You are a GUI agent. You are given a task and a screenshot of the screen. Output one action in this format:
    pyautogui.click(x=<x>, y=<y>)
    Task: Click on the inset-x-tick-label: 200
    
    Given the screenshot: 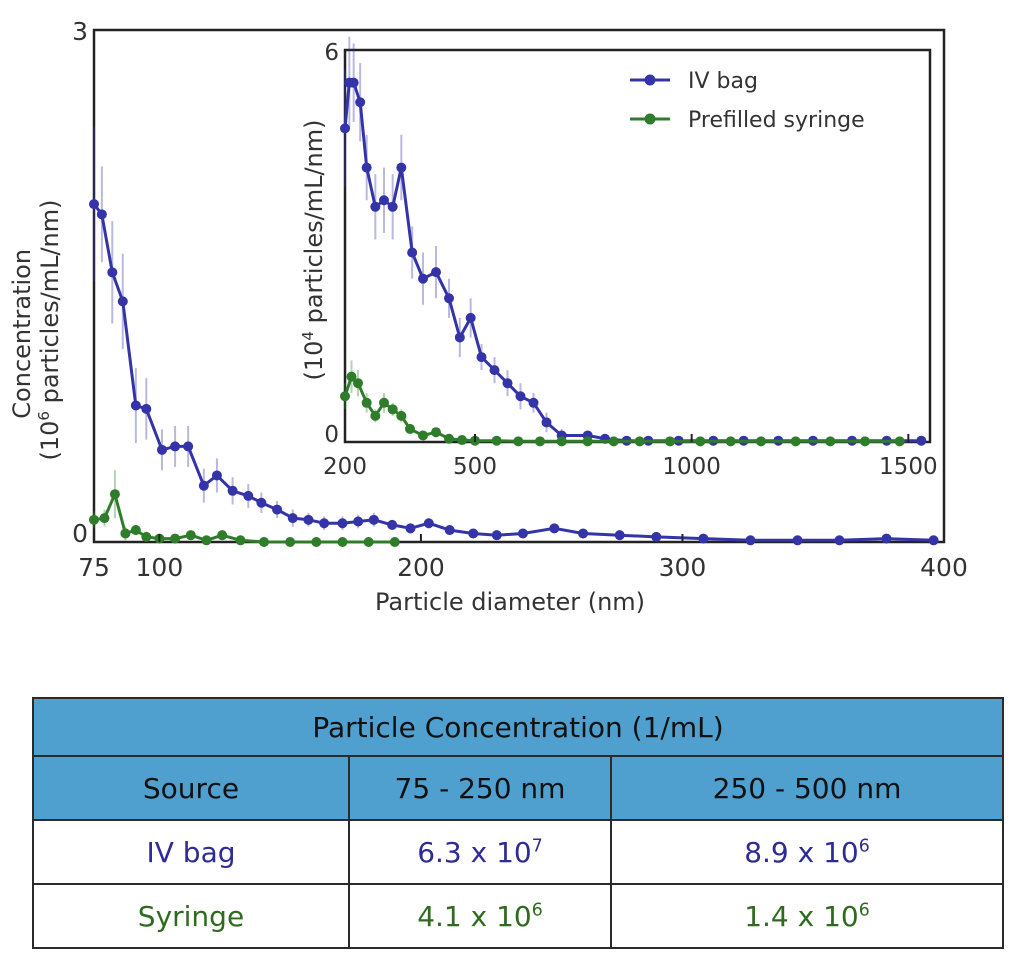 What is the action you would take?
    pyautogui.click(x=345, y=467)
    